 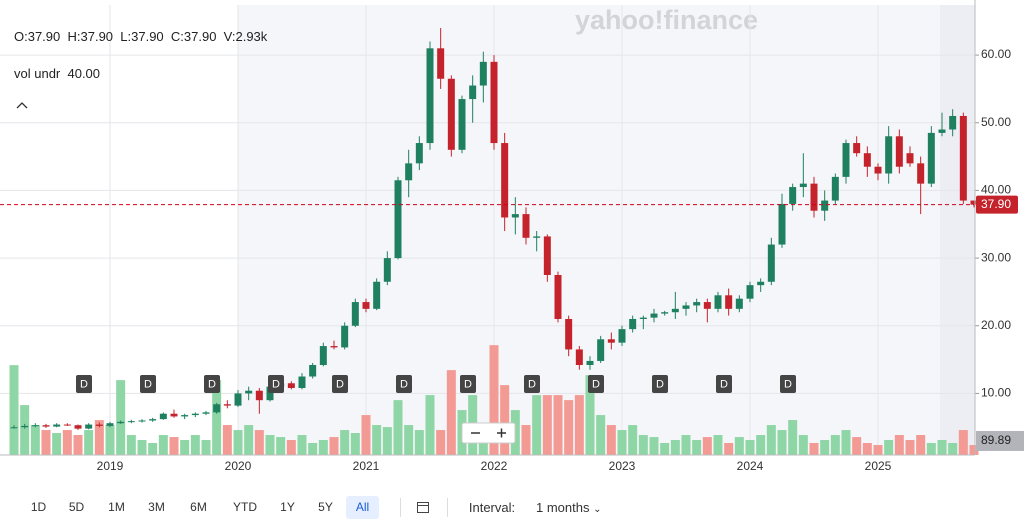 I want to click on range-button: 3M, so click(x=156, y=507).